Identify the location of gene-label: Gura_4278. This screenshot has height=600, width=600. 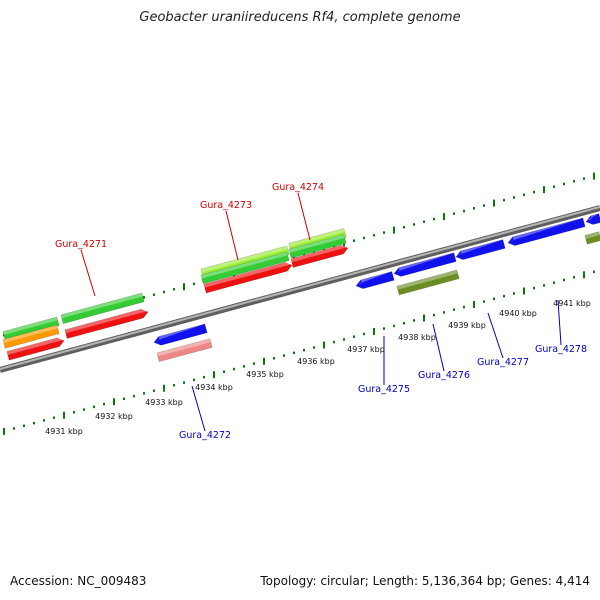
(561, 349).